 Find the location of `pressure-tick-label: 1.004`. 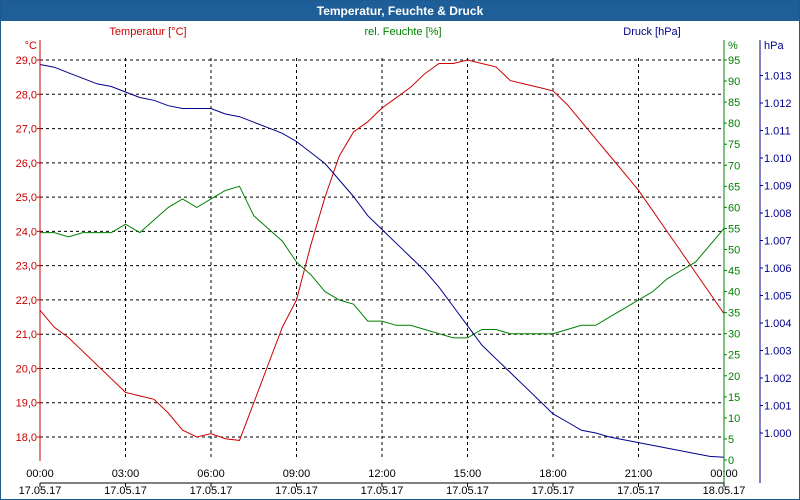

pressure-tick-label: 1.004 is located at coordinates (778, 324).